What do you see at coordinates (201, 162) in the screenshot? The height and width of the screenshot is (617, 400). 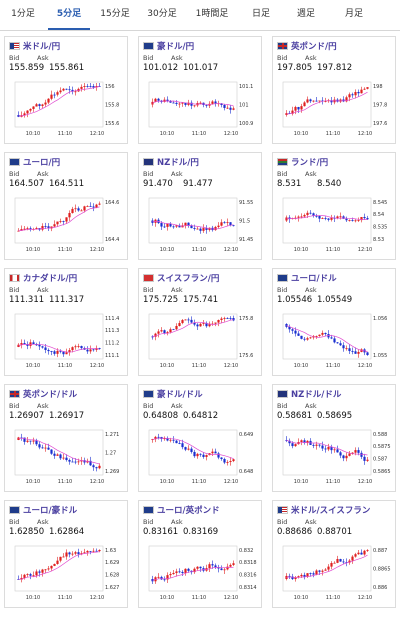 I see `pair-title: NZドル/円` at bounding box center [201, 162].